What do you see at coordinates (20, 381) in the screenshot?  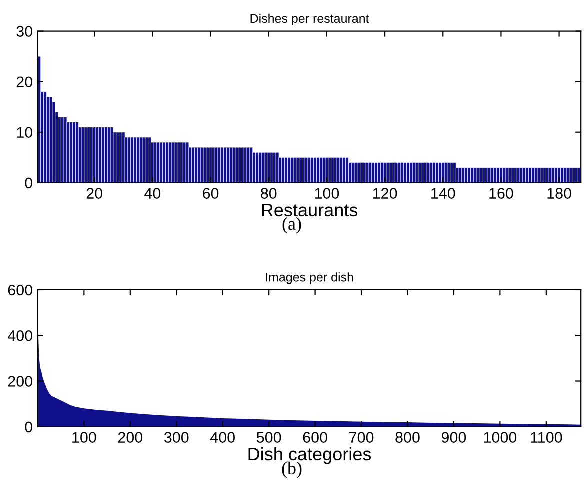 I see `y-tick-label: 200` at bounding box center [20, 381].